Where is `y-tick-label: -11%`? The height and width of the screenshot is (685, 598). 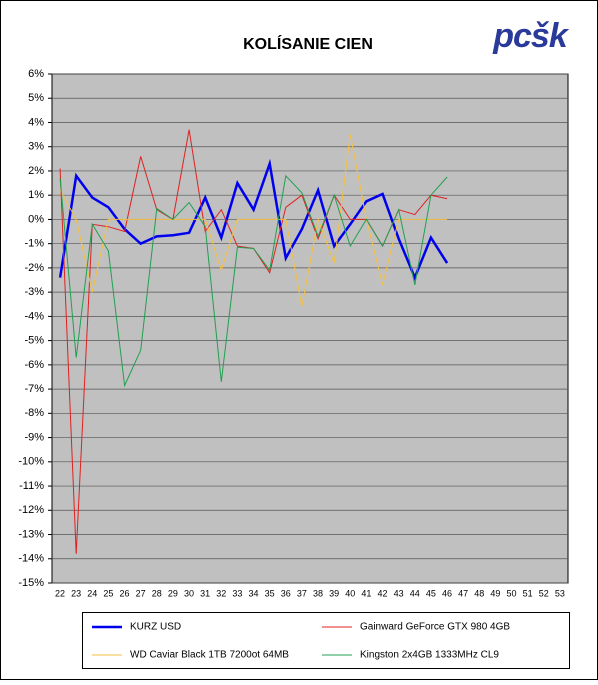 y-tick-label: -11% is located at coordinates (31, 486).